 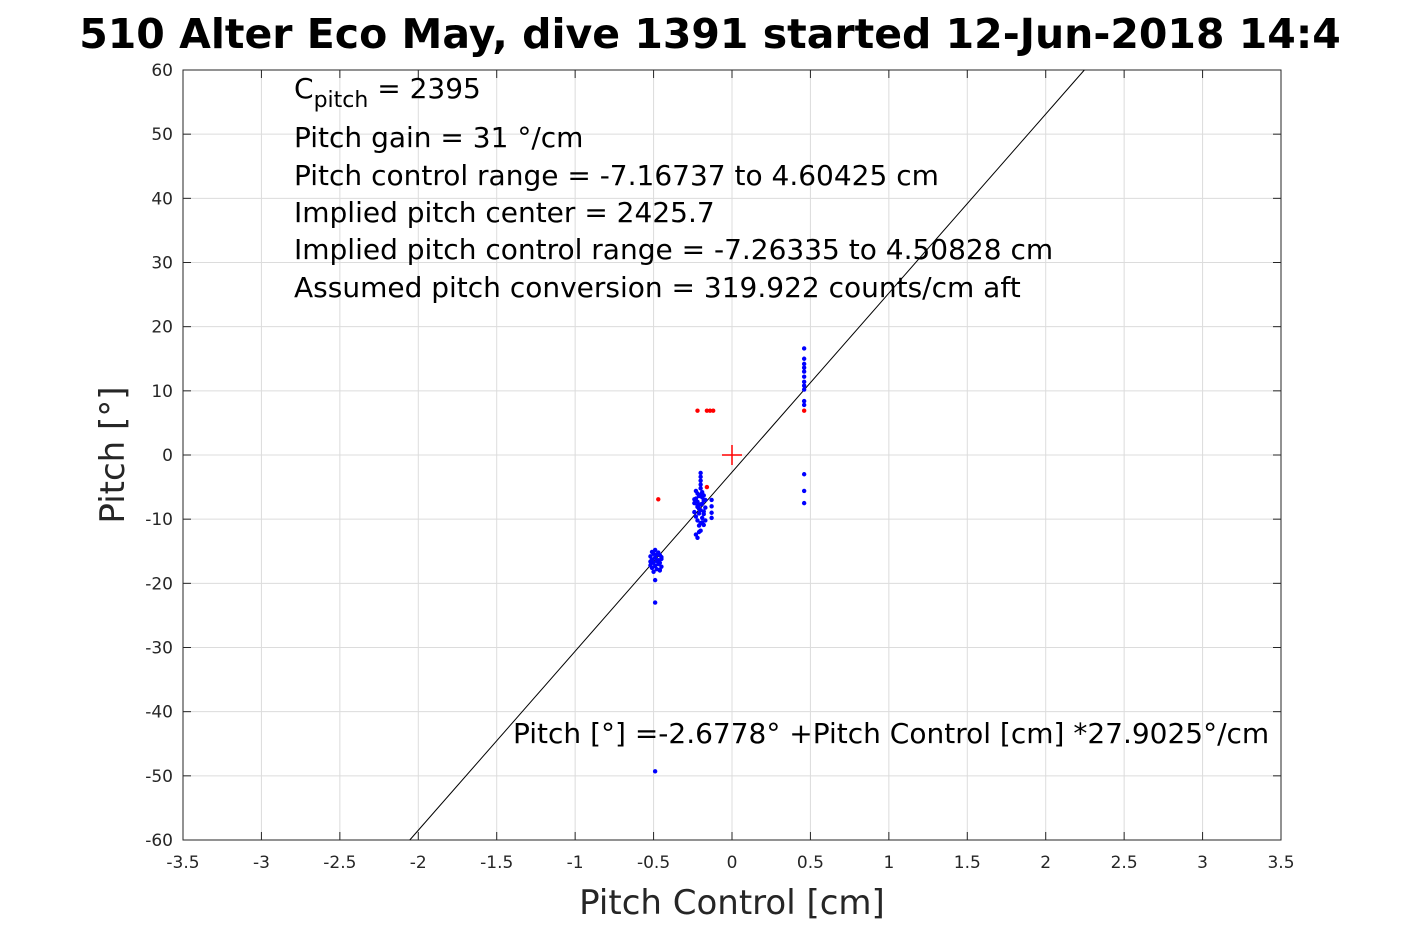 I want to click on x-tick-label: -1, so click(x=575, y=863).